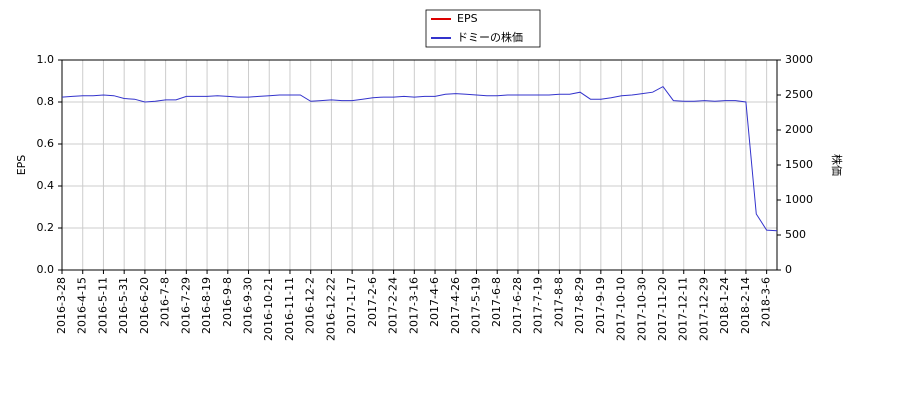  Describe the element at coordinates (496, 302) in the screenshot. I see `x-tick-label: 2017-6-8` at that location.